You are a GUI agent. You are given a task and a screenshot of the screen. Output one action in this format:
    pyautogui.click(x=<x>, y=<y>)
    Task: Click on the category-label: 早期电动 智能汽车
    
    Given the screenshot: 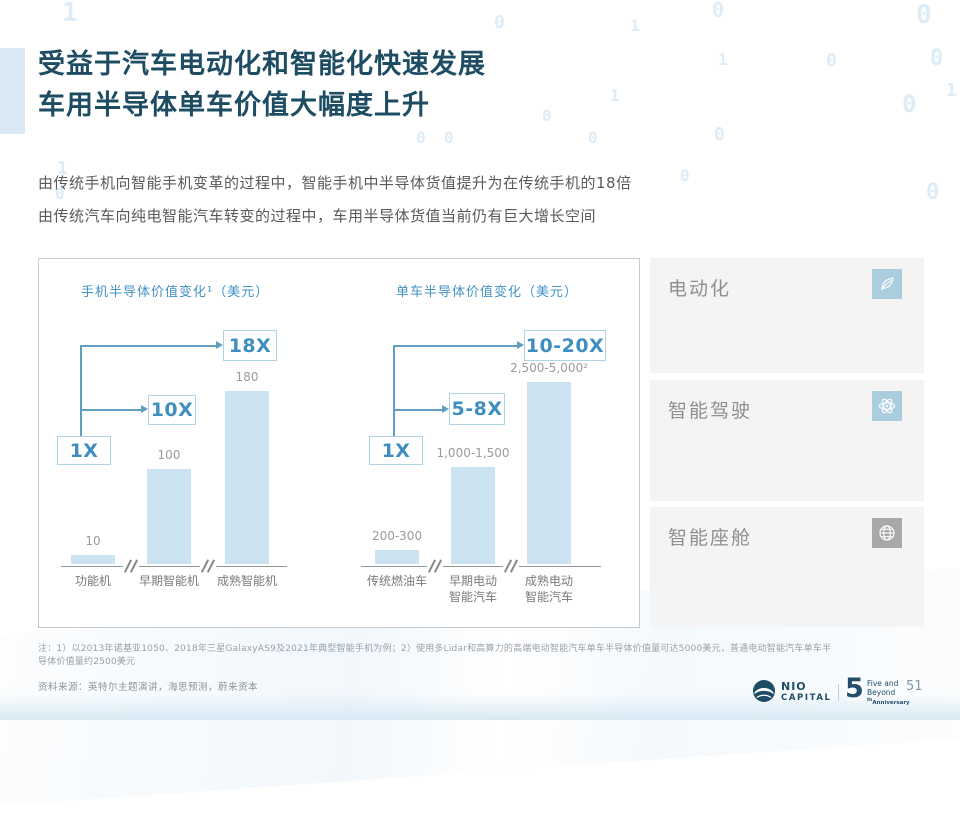 What is the action you would take?
    pyautogui.click(x=472, y=589)
    